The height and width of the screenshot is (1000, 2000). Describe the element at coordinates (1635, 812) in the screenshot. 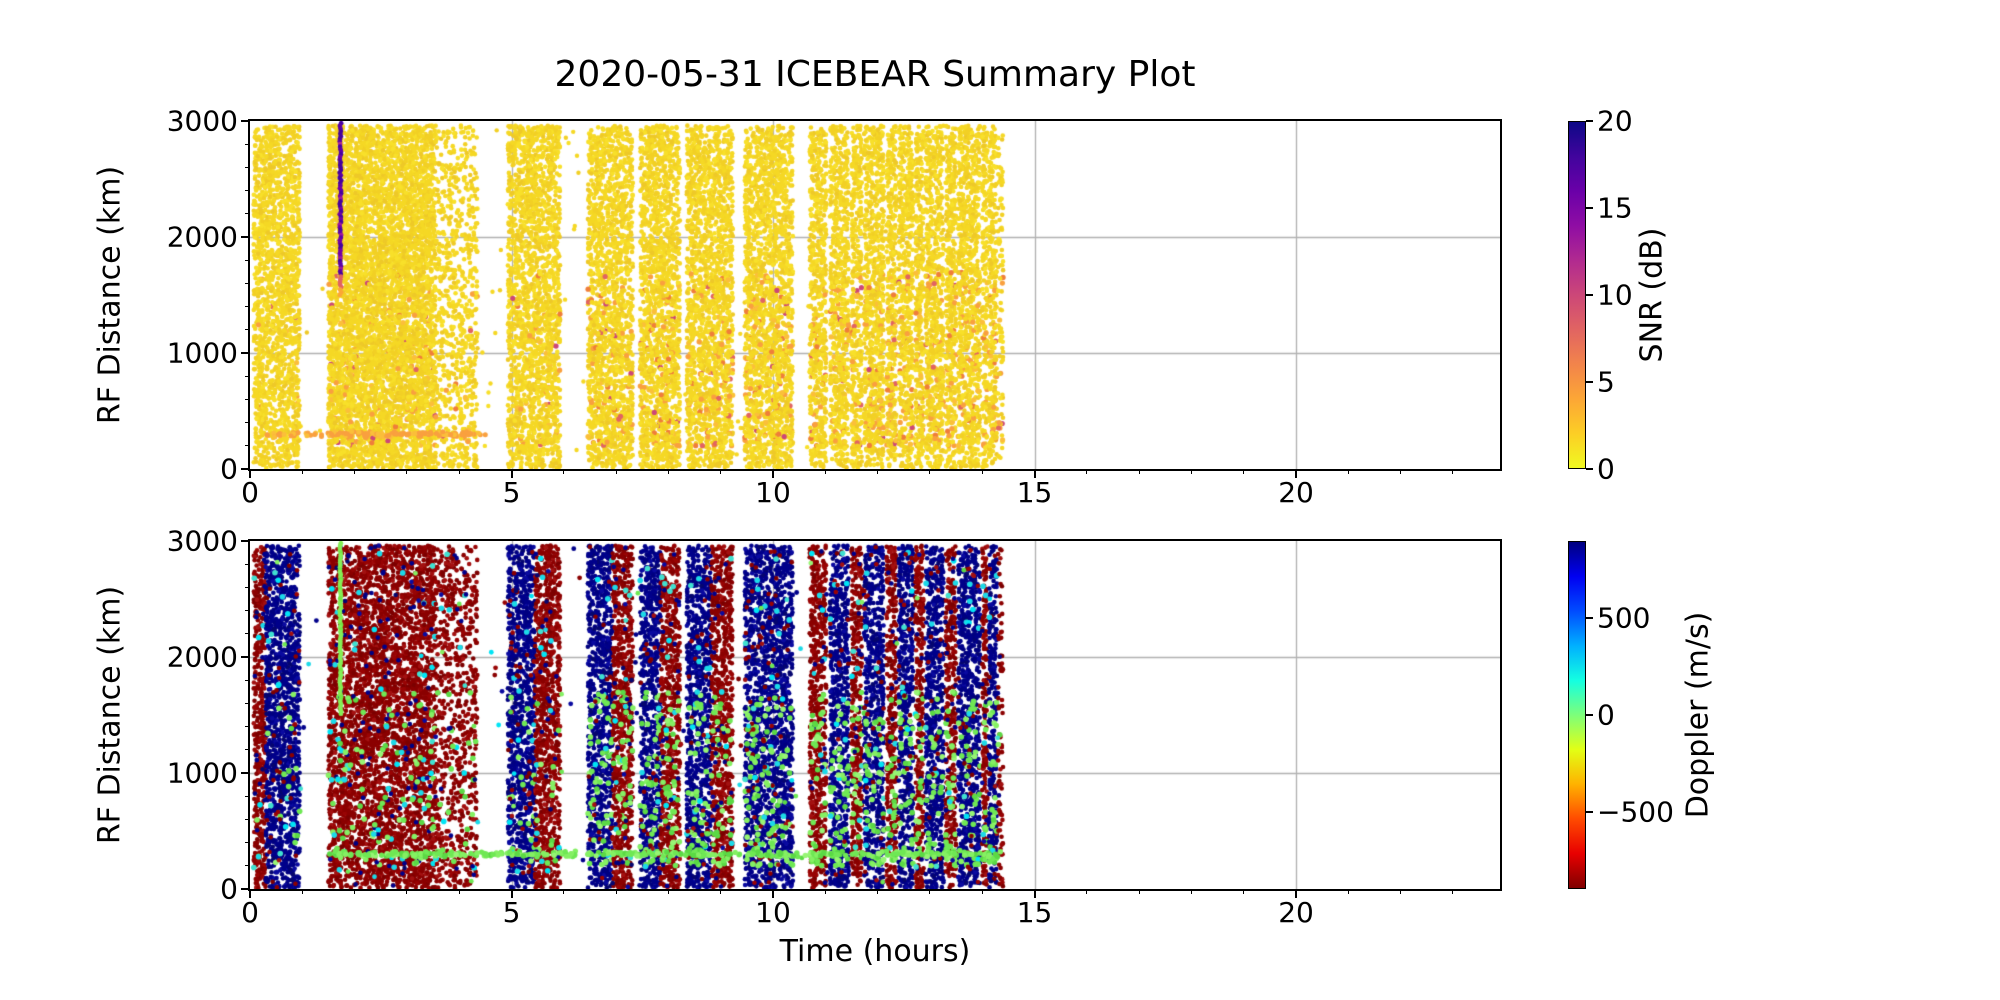

I see `colorbar-tick-label: −500` at that location.